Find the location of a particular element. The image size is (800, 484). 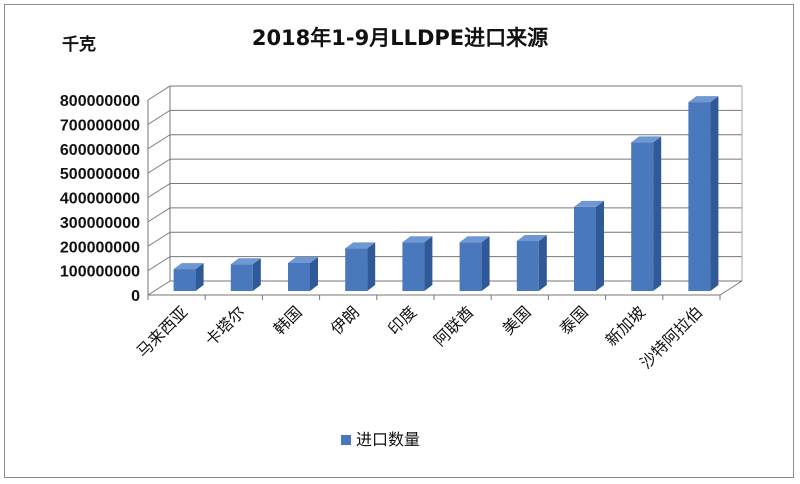

legend-swatch is located at coordinates (346, 440).